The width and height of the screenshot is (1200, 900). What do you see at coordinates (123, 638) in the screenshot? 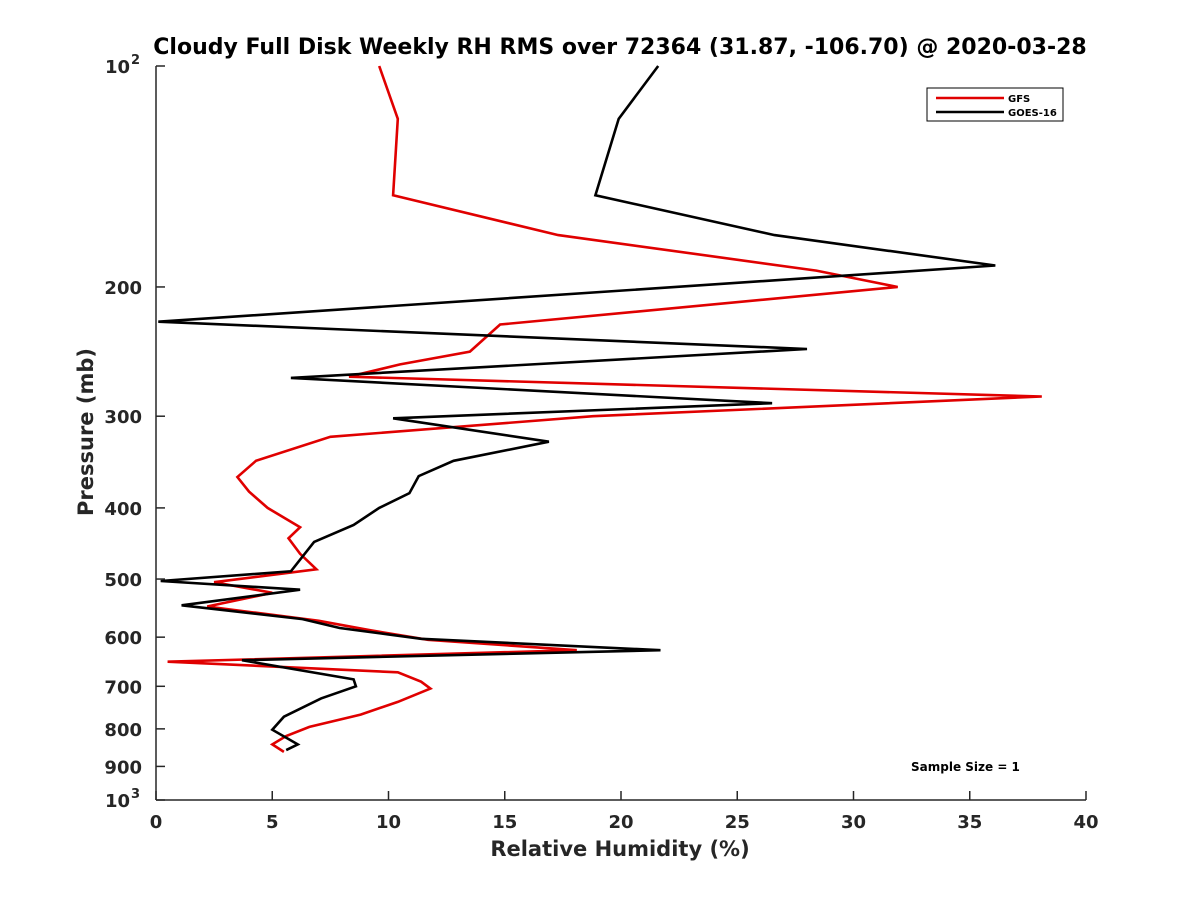
I see `y-tick-label: 600` at bounding box center [123, 638].